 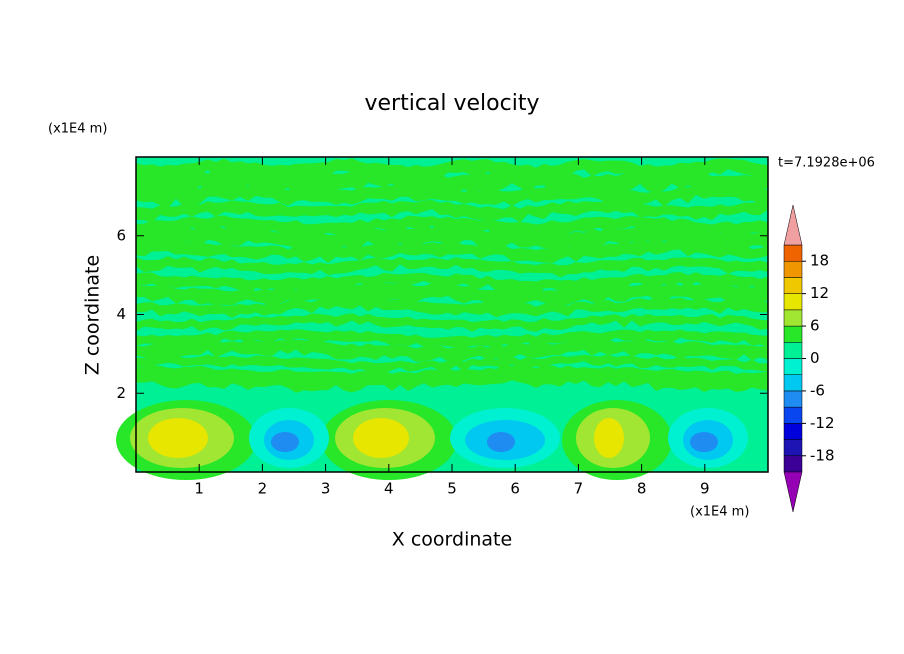 What do you see at coordinates (826, 163) in the screenshot?
I see `time-label: t=7.1928e+06` at bounding box center [826, 163].